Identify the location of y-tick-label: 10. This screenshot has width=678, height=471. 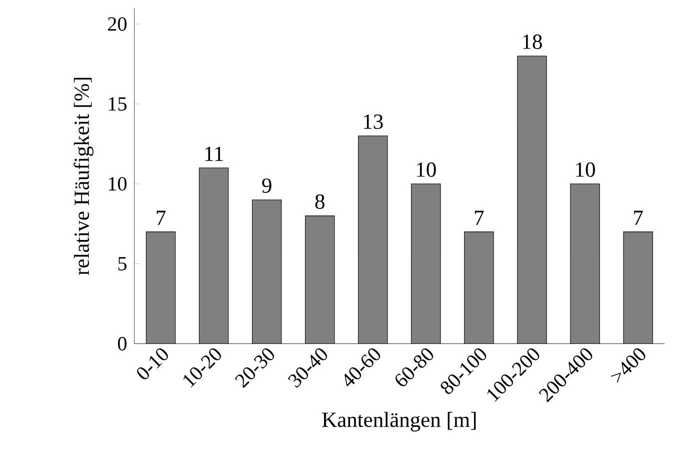
(117, 183).